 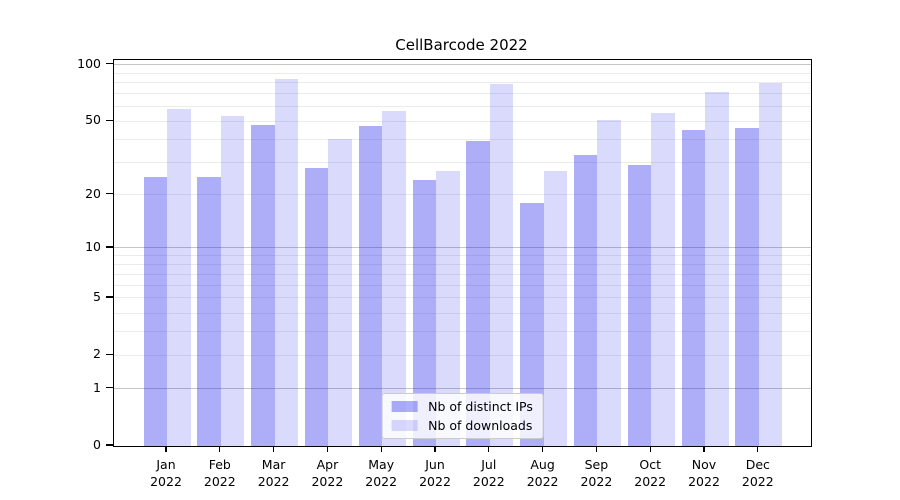 I want to click on x-tick-label-oct: Oct 2022, so click(x=650, y=473).